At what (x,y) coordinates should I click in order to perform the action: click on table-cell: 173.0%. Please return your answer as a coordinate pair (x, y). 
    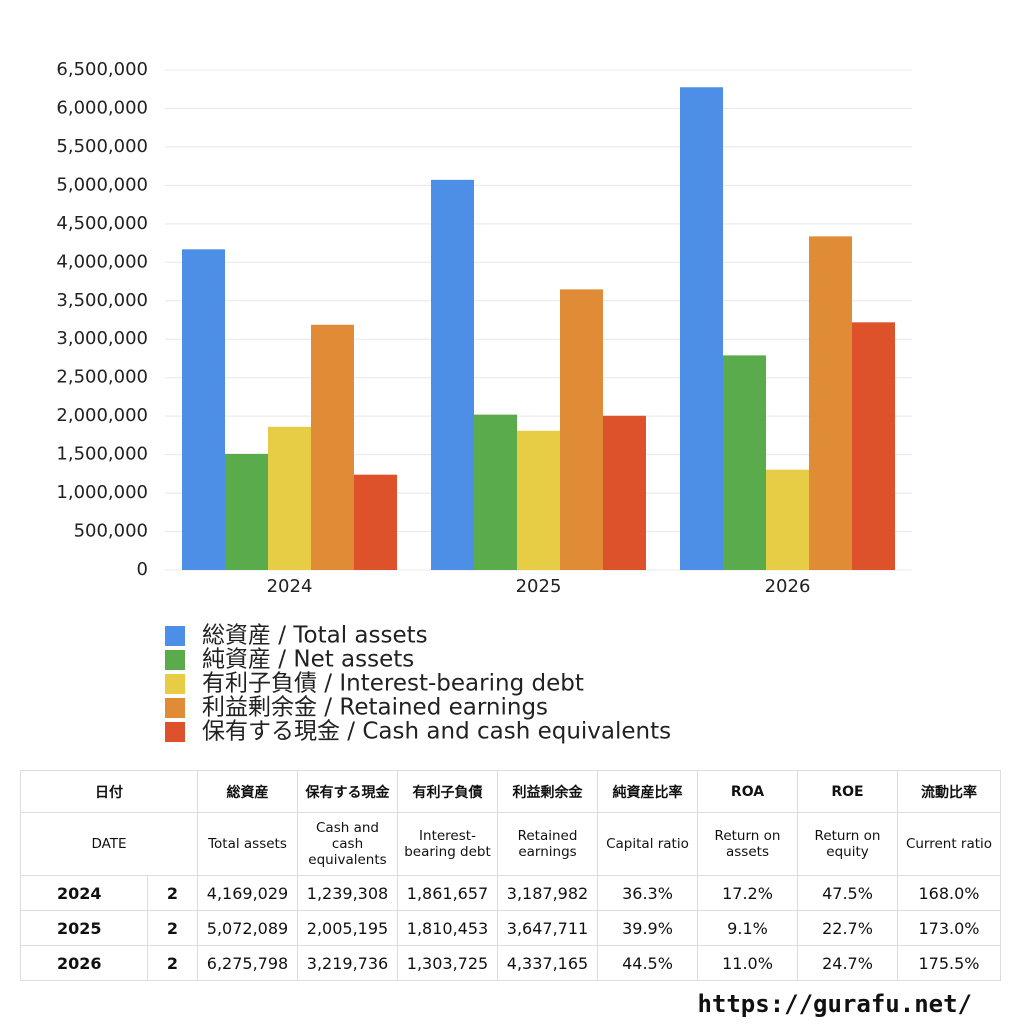
    Looking at the image, I should click on (949, 928).